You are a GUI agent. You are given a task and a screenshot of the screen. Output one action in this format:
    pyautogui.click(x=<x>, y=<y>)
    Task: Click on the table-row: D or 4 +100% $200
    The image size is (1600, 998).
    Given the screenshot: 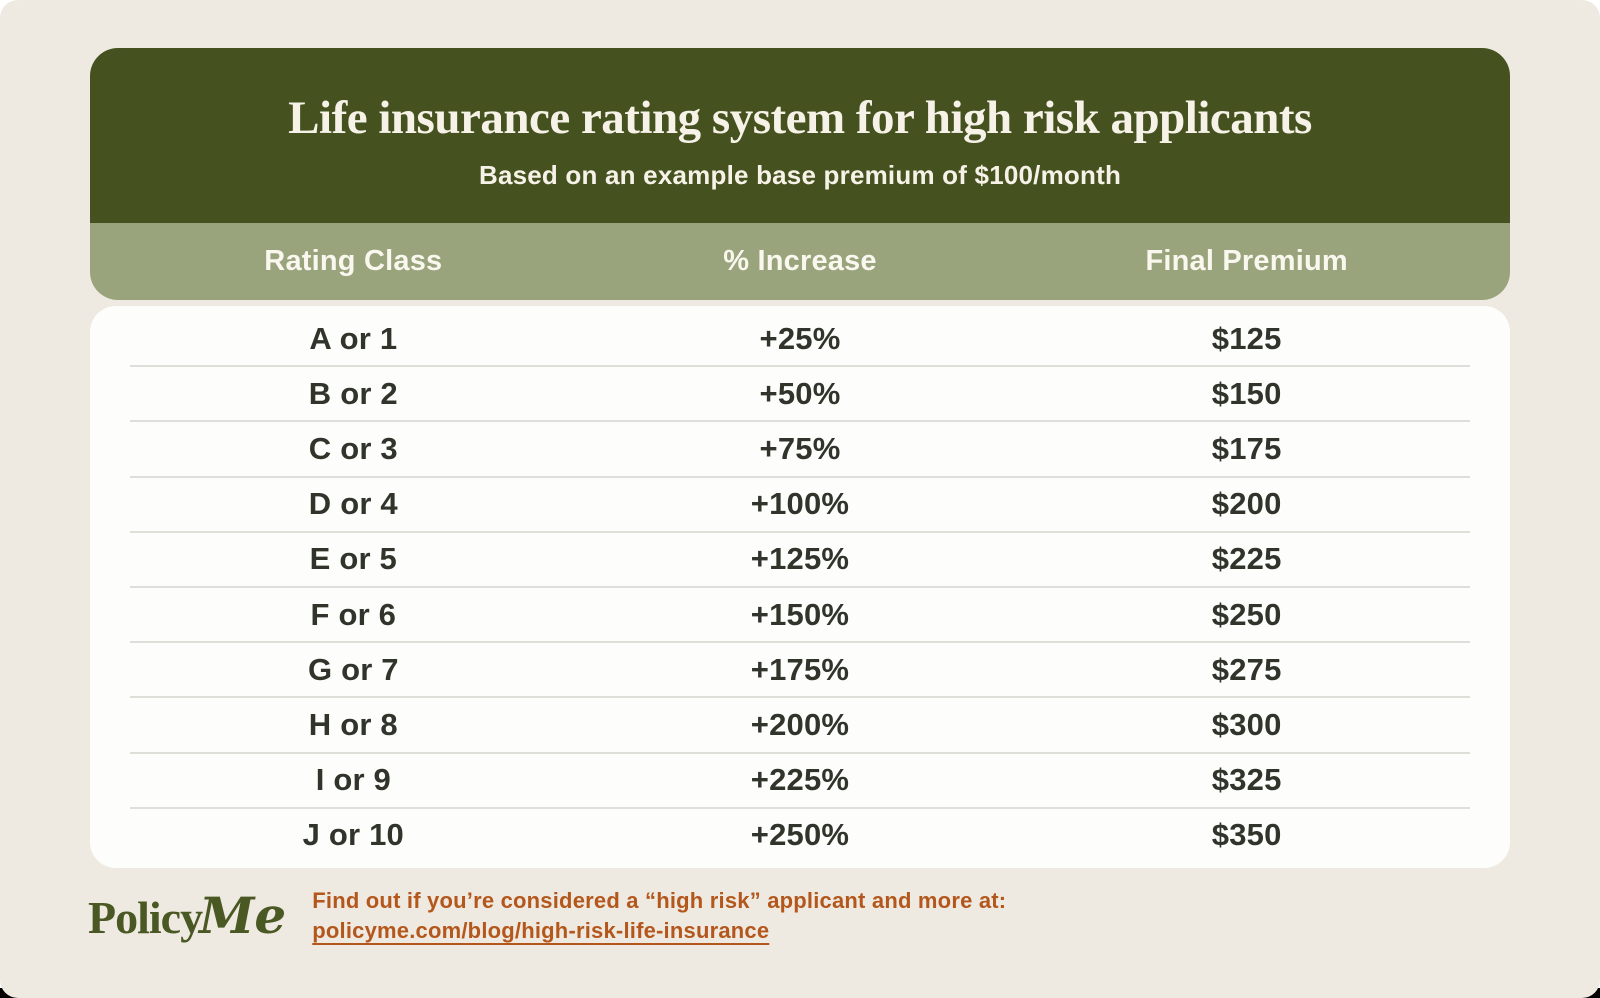 What is the action you would take?
    pyautogui.click(x=800, y=503)
    